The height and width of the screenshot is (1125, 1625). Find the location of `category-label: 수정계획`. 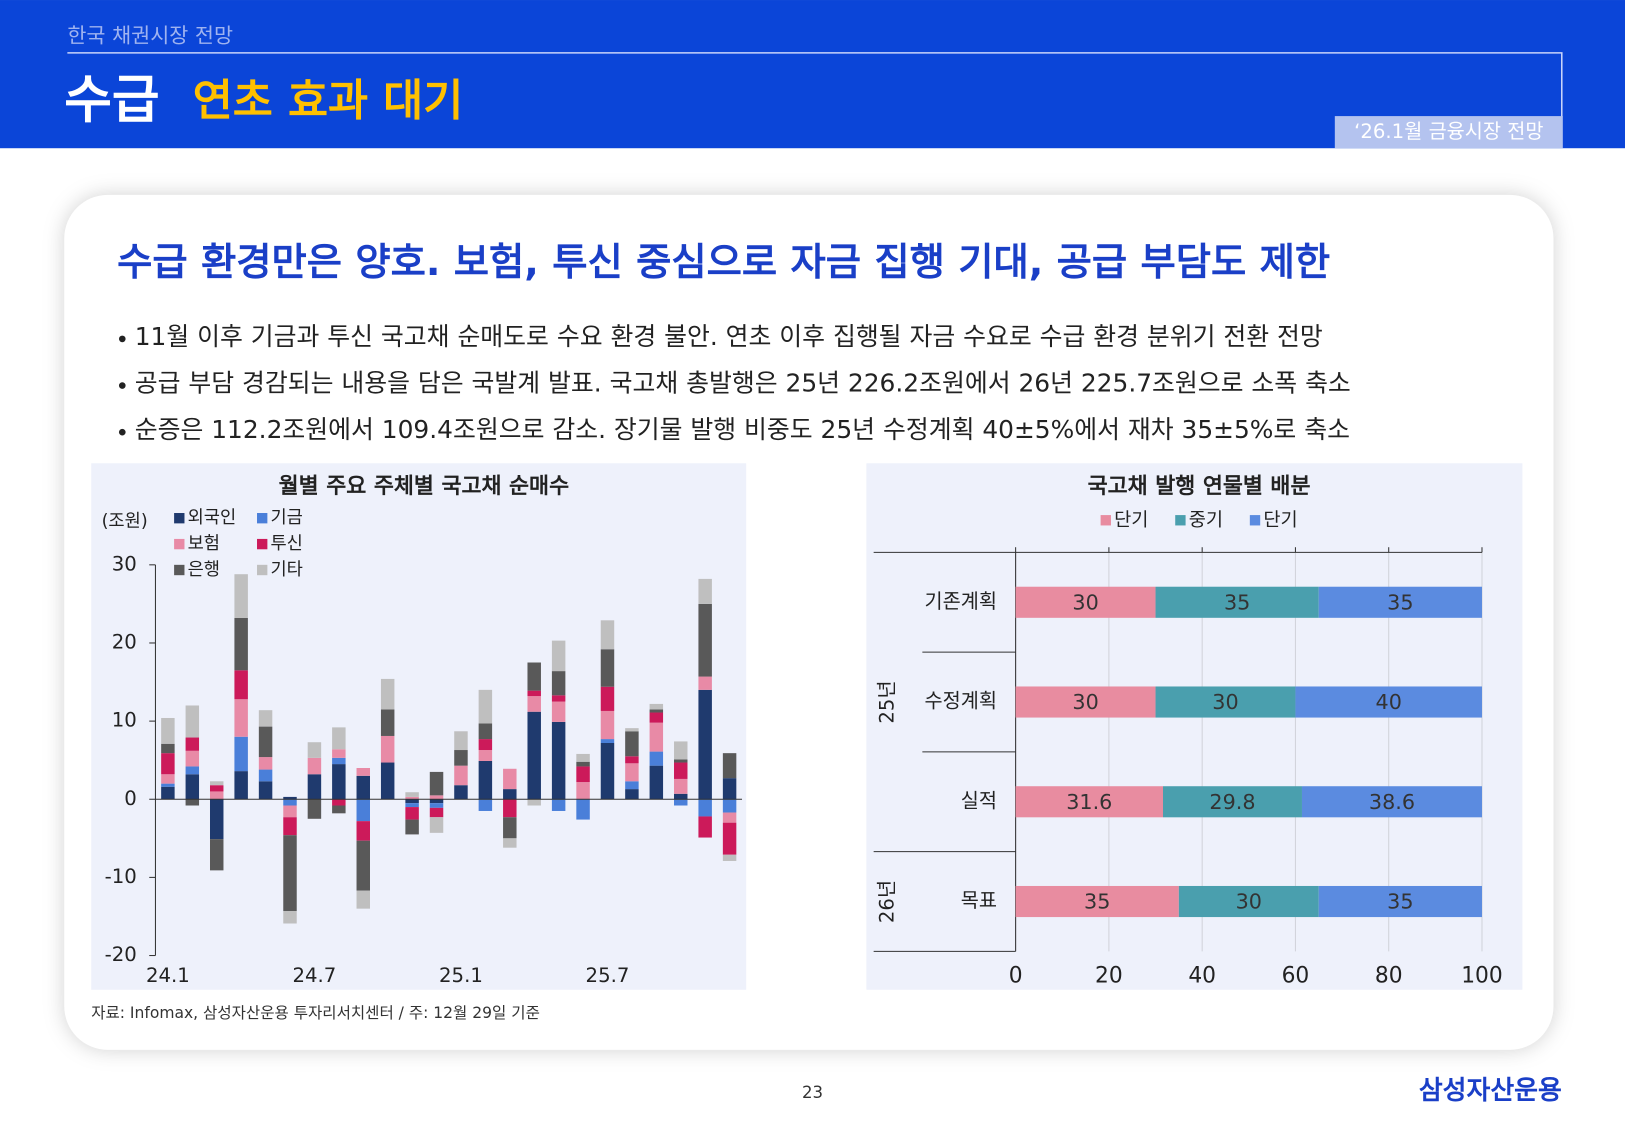

category-label: 수정계획 is located at coordinates (961, 701).